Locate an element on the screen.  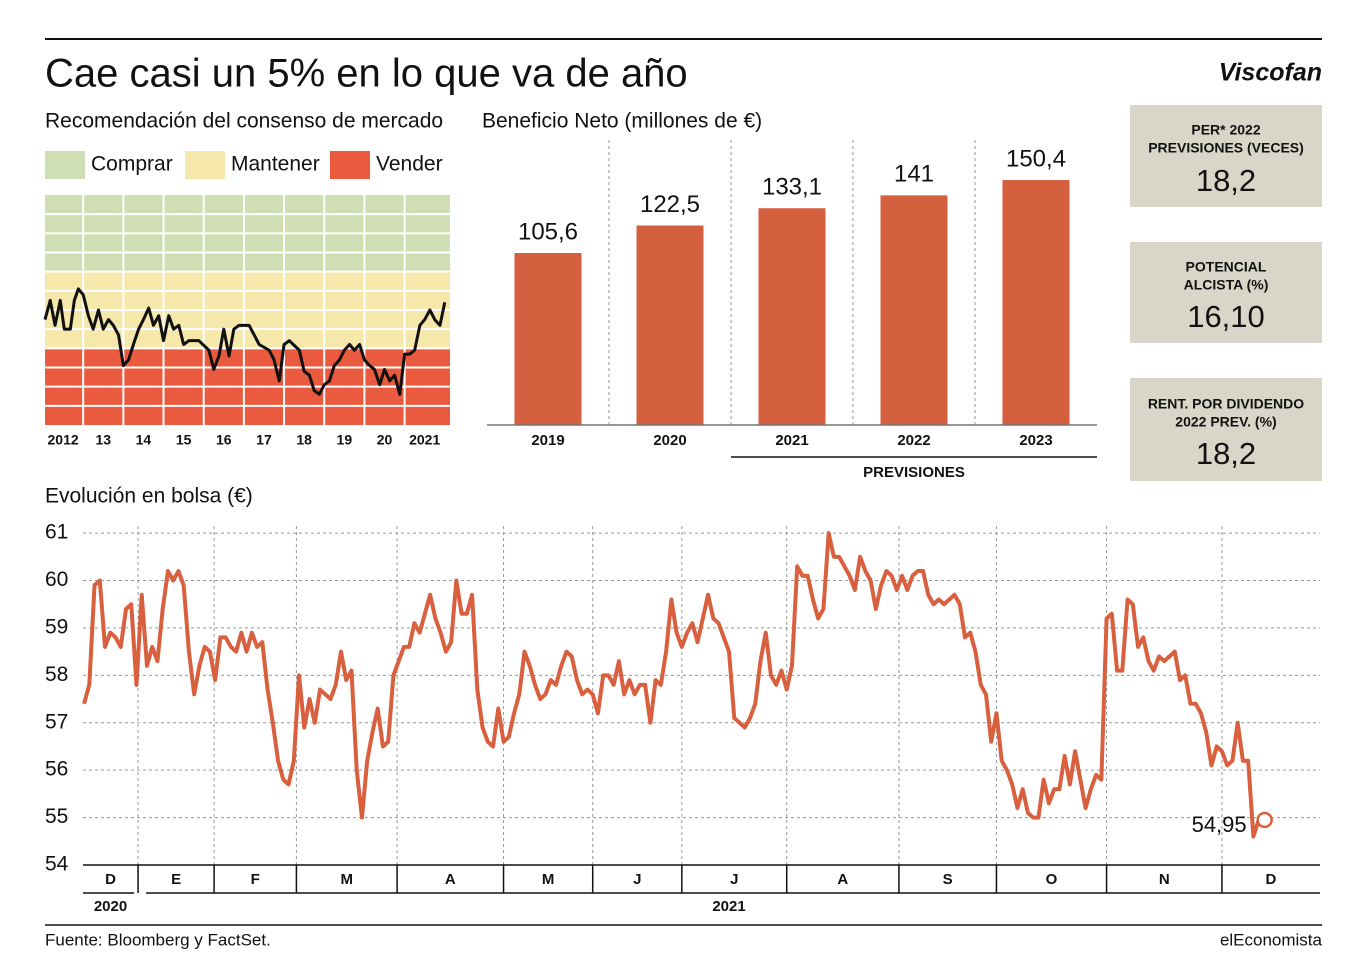
y-tick-label: 57 is located at coordinates (56, 721).